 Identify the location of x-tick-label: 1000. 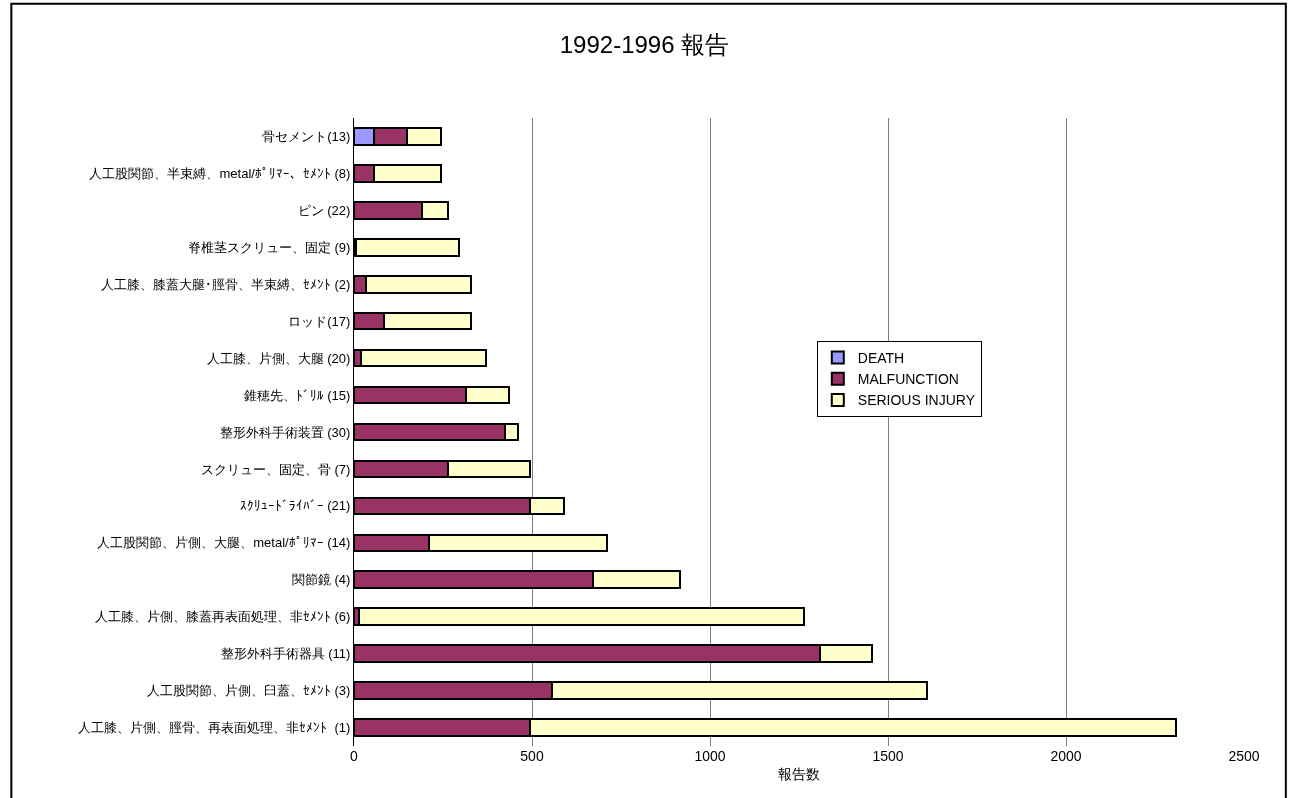
(710, 756).